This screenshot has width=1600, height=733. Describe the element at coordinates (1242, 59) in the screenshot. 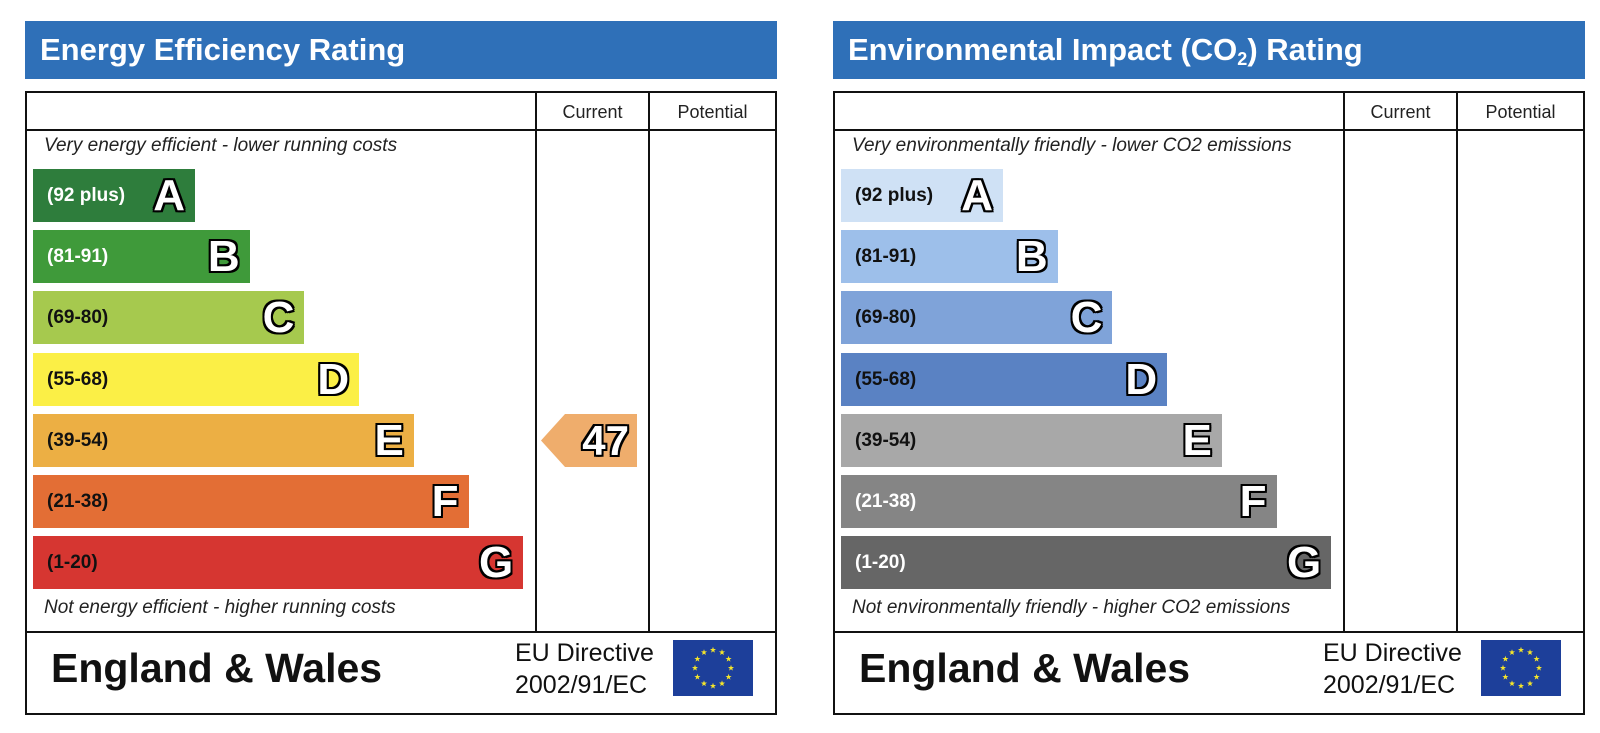

I see `title-subscript: 2` at that location.